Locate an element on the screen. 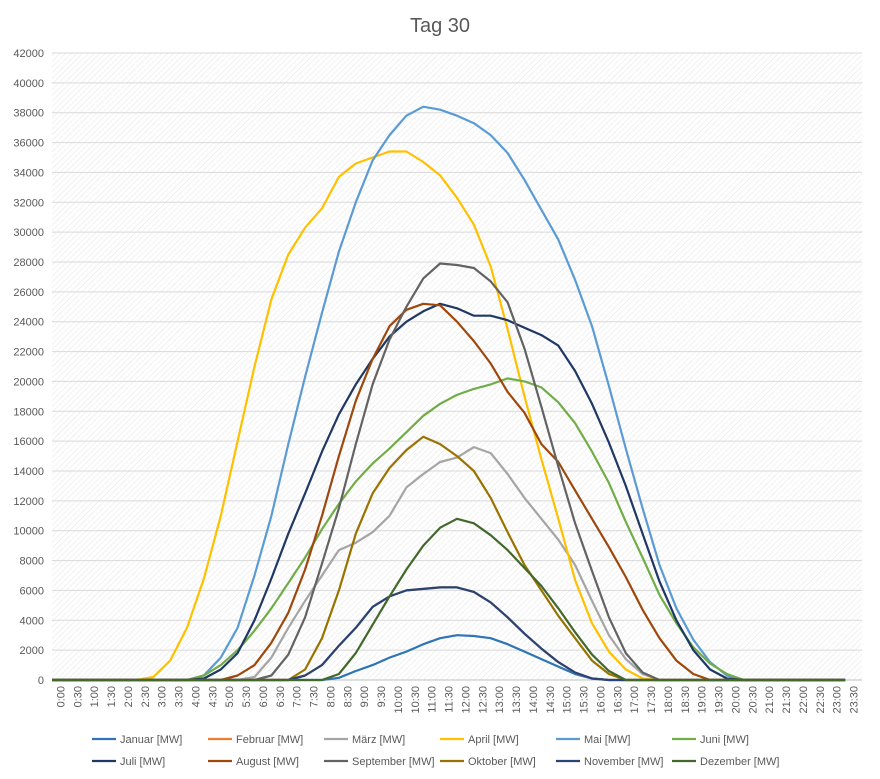 The width and height of the screenshot is (880, 779). x-tick-label: 20:00 is located at coordinates (736, 700).